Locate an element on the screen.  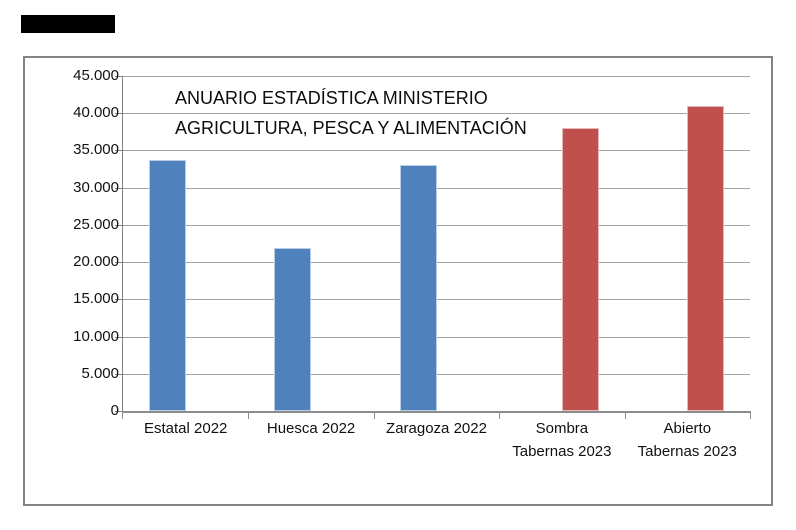
y-axis-label: 25.000 is located at coordinates (96, 224).